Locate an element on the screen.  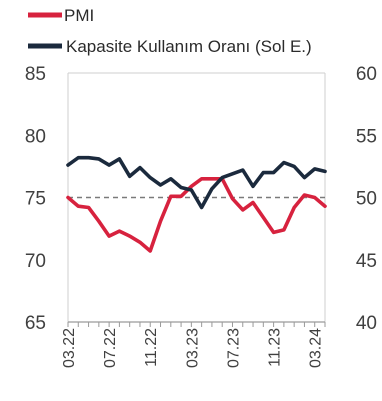
left-tick-label: 80 is located at coordinates (35, 136).